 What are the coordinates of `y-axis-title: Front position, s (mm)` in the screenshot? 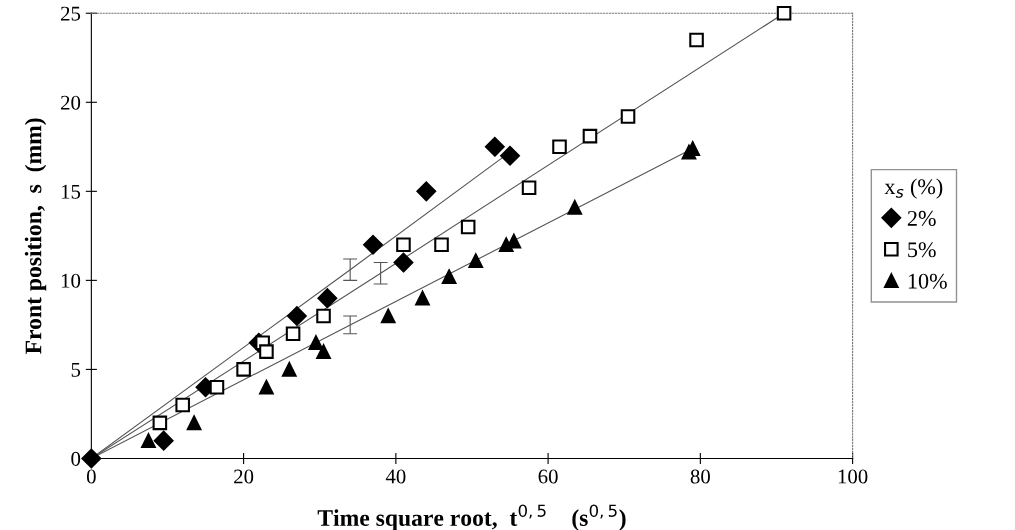 It's located at (35, 236).